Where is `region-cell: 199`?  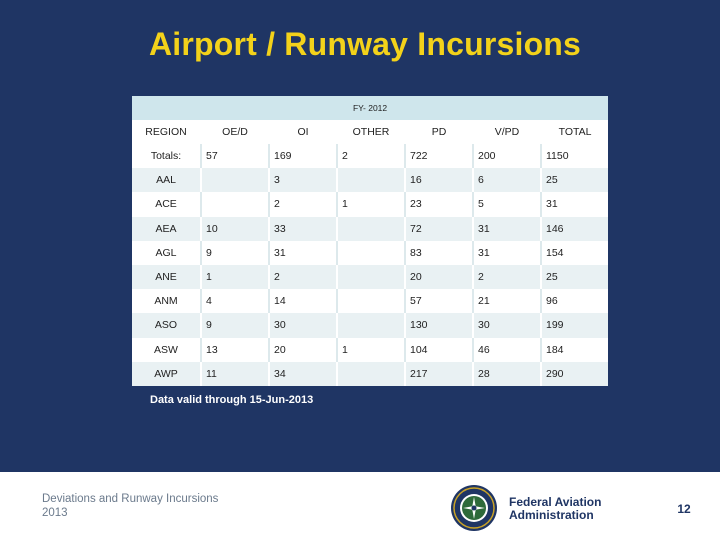 region-cell: 199 is located at coordinates (574, 325).